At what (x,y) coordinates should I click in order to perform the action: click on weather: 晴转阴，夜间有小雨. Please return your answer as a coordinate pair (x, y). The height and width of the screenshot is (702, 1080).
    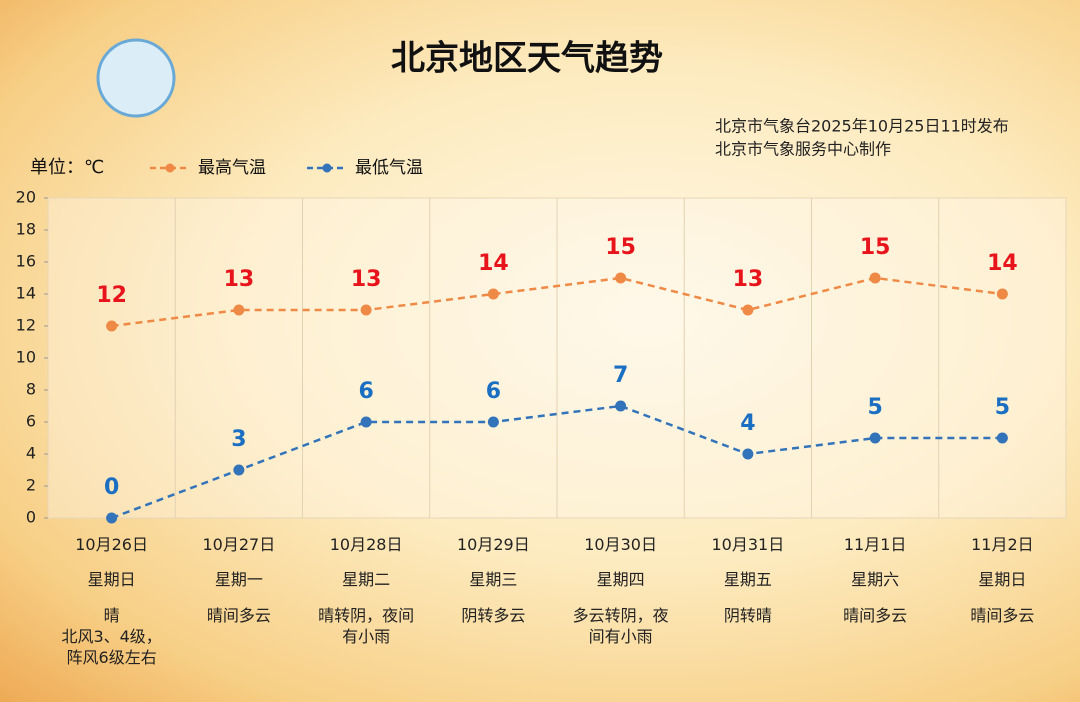
    Looking at the image, I should click on (366, 626).